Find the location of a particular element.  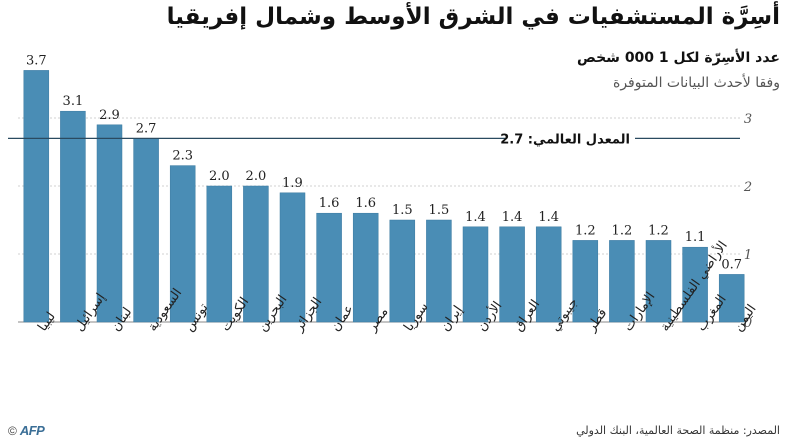

reference-label-background is located at coordinates (570, 138).